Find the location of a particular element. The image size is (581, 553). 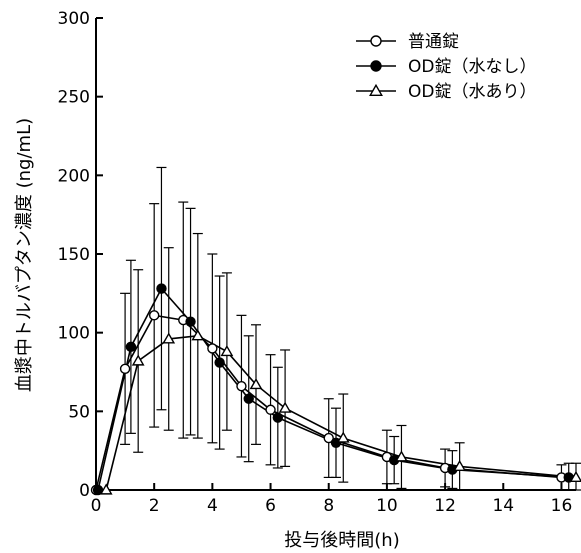

x-tick-label: 14 is located at coordinates (503, 506).